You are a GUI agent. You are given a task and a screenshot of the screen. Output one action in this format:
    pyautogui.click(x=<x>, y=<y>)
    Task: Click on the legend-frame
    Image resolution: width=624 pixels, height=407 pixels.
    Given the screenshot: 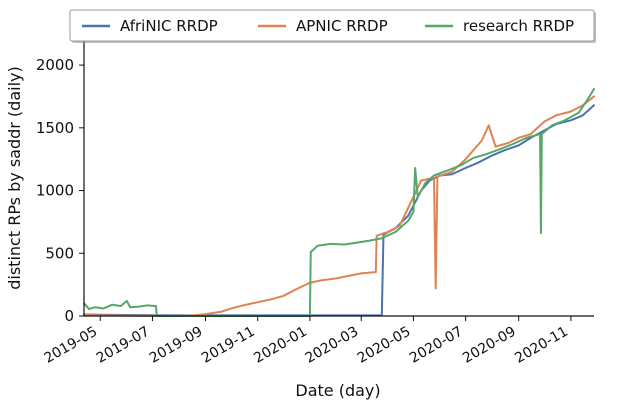 What is the action you would take?
    pyautogui.click(x=332, y=25)
    